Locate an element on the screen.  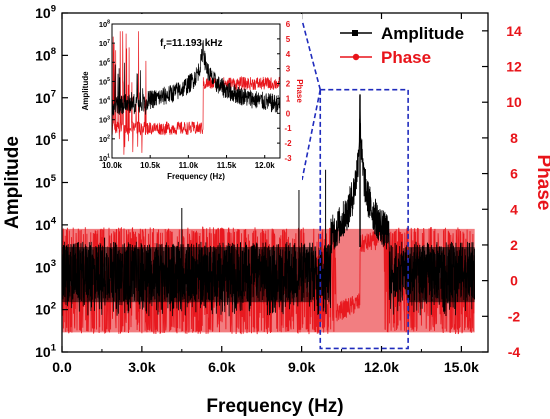
inset-y-right-tick-label: 3 is located at coordinates (288, 69).